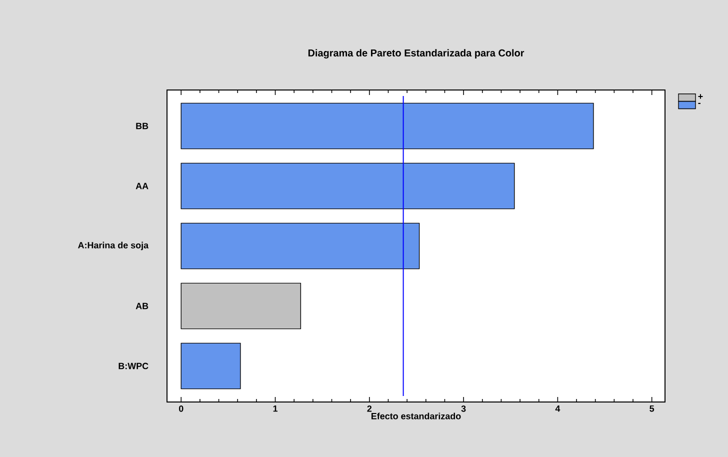 The width and height of the screenshot is (728, 457). Describe the element at coordinates (557, 409) in the screenshot. I see `x-tick-label: 4` at that location.